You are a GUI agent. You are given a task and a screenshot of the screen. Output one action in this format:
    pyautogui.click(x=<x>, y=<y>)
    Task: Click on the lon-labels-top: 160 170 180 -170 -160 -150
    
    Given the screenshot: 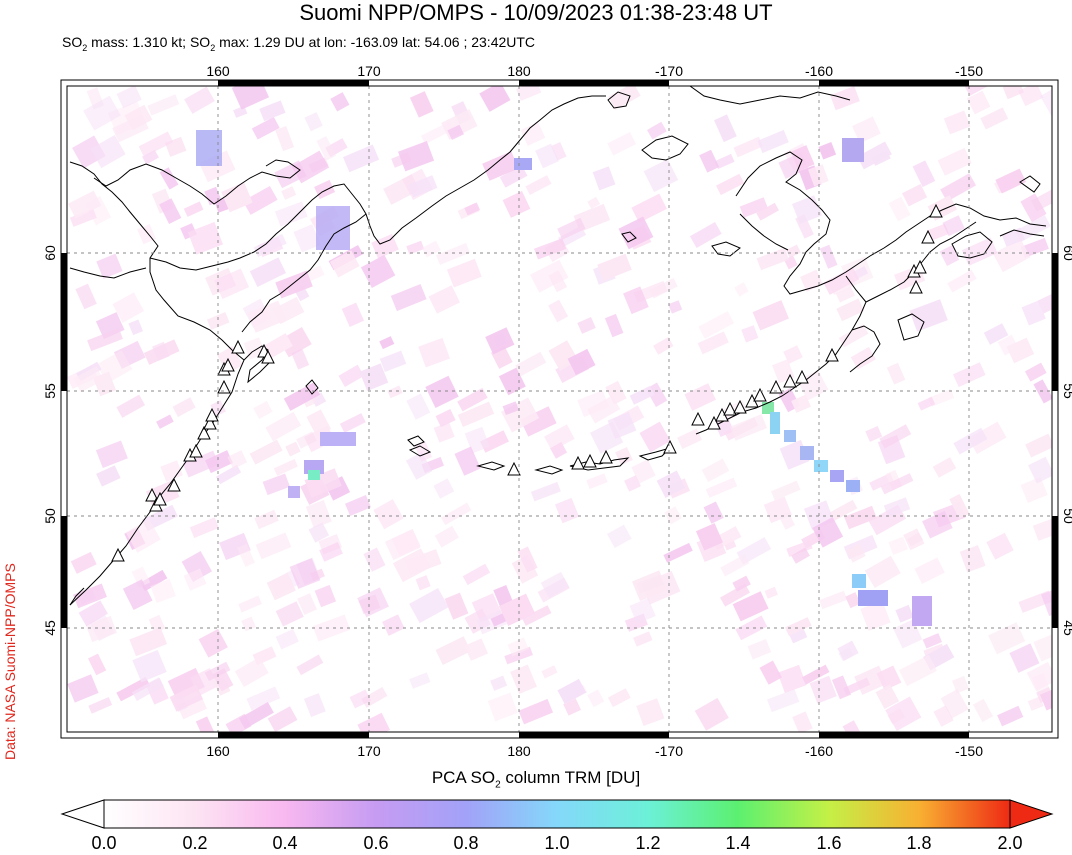 What is the action you would take?
    pyautogui.click(x=594, y=71)
    